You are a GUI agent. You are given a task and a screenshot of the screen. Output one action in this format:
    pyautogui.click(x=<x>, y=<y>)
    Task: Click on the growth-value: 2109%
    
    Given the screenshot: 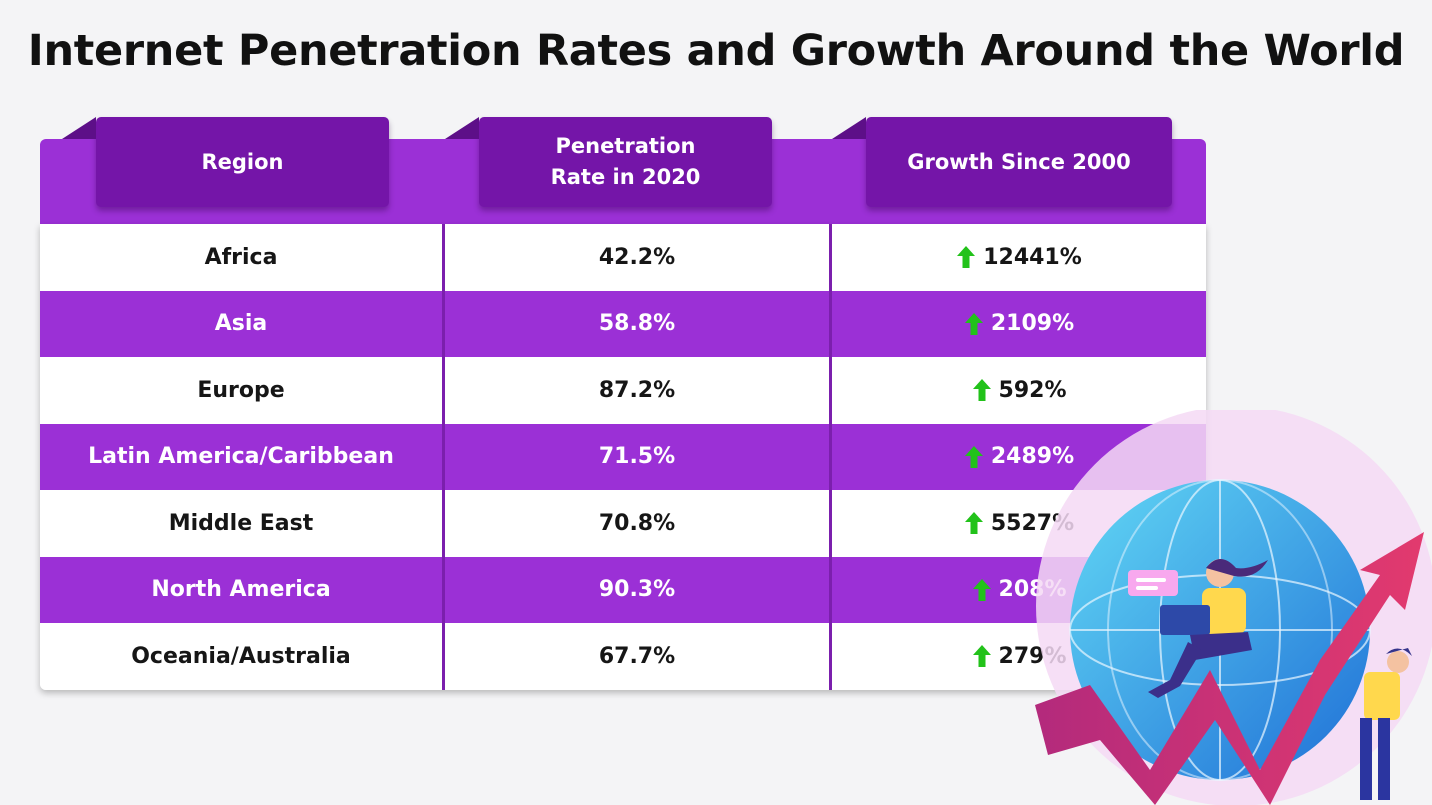 What is the action you would take?
    pyautogui.click(x=1032, y=324)
    